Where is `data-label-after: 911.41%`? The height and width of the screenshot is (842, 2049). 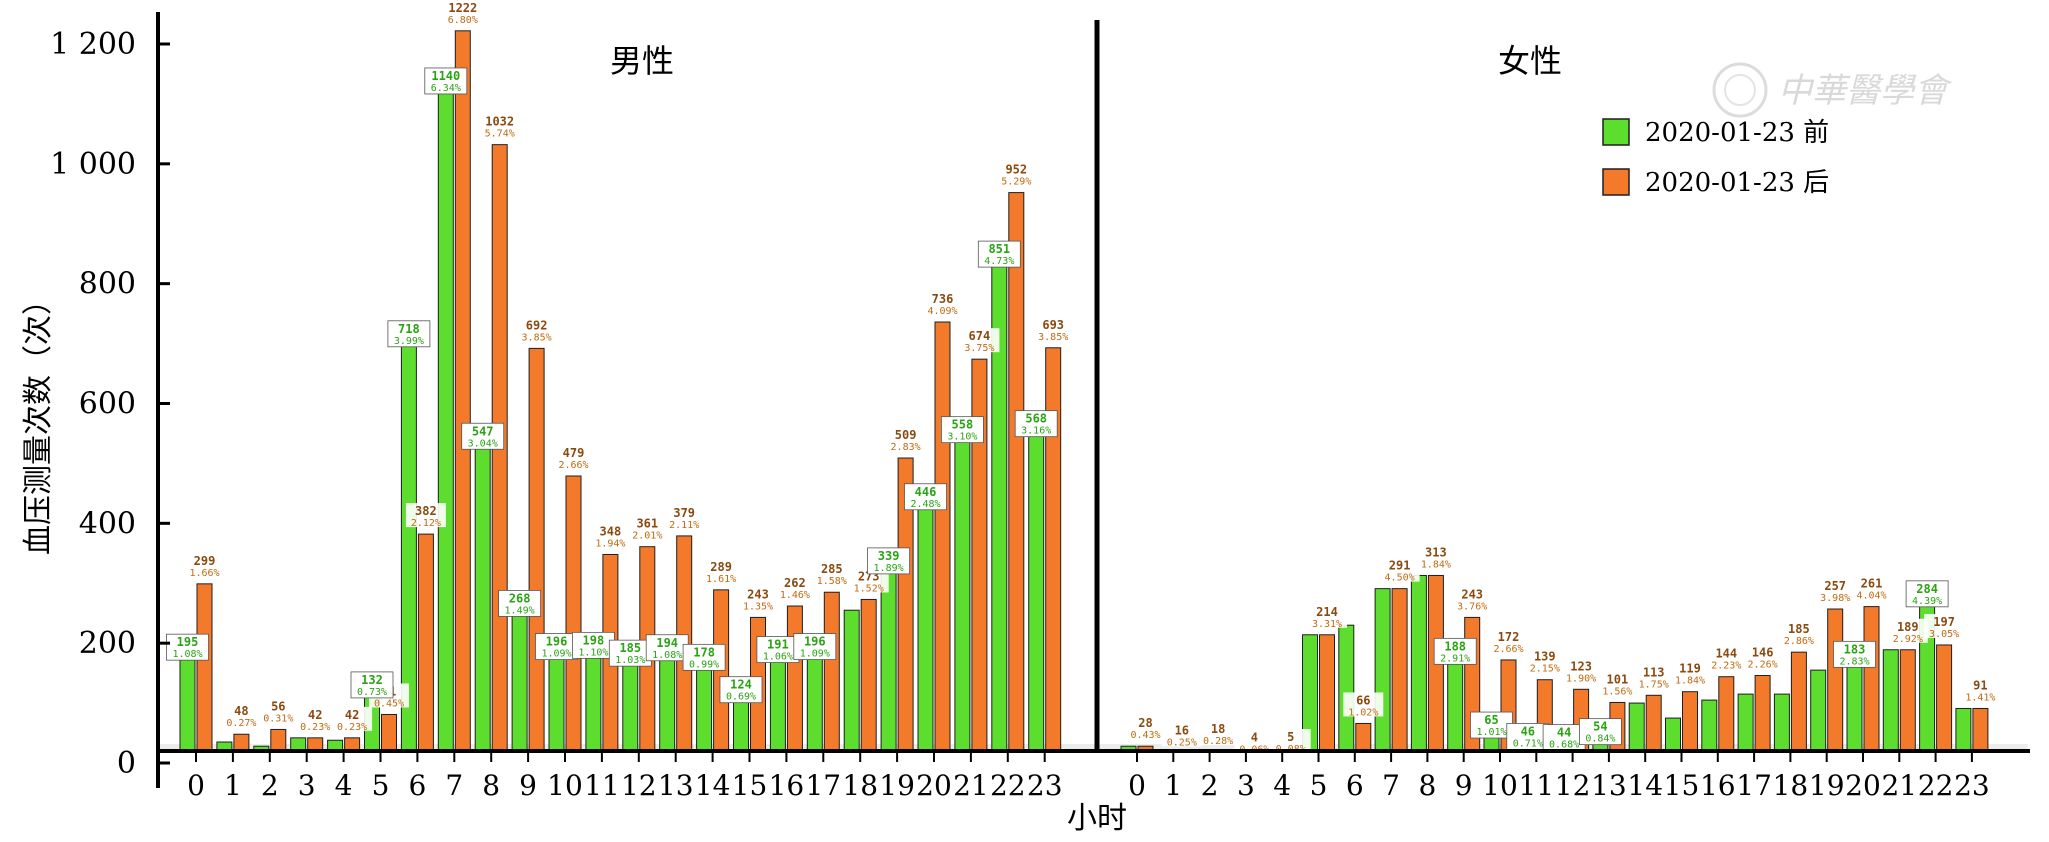 data-label-after: 911.41% is located at coordinates (1980, 690).